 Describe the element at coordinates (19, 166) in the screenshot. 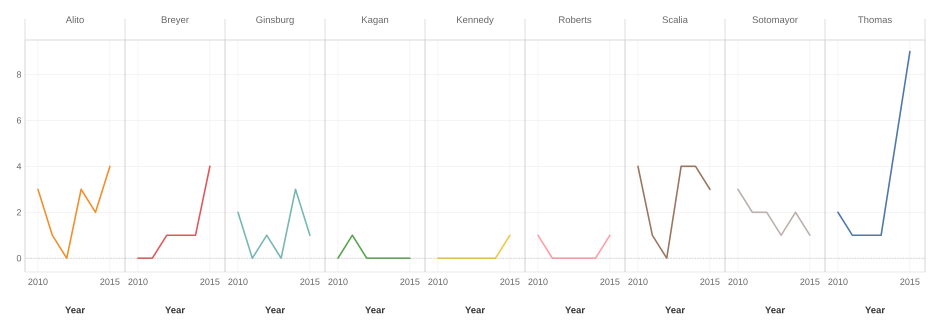

I see `y-tick-label: 4` at that location.